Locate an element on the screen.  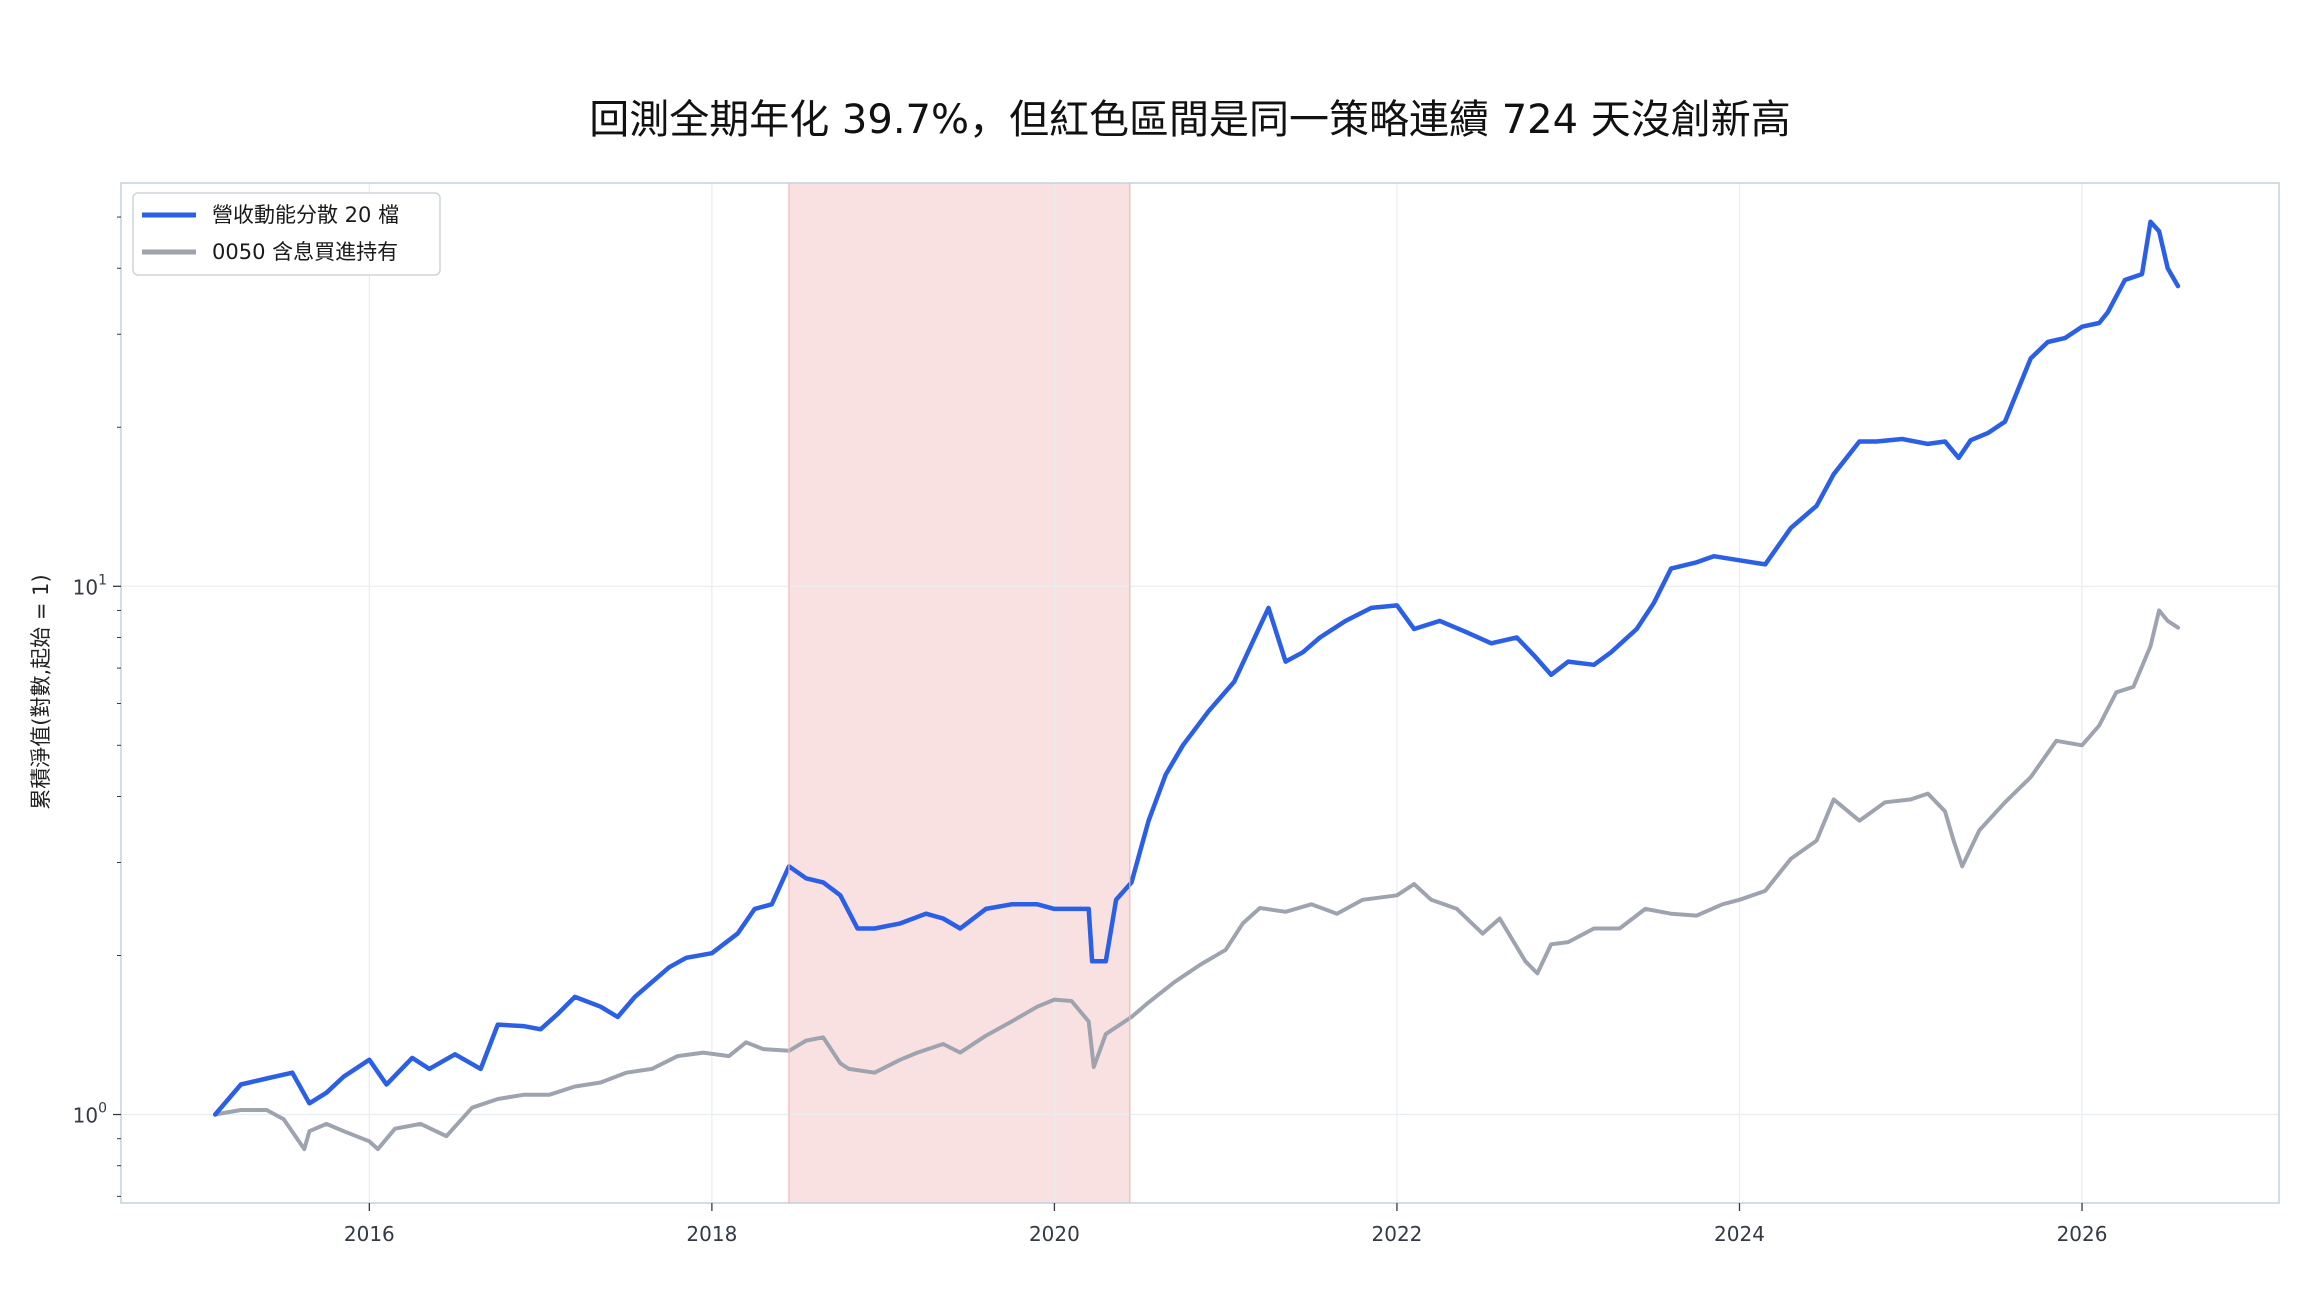
legend: 營收動能分散 20 檔 0050 含息買進持有 is located at coordinates (286, 234).